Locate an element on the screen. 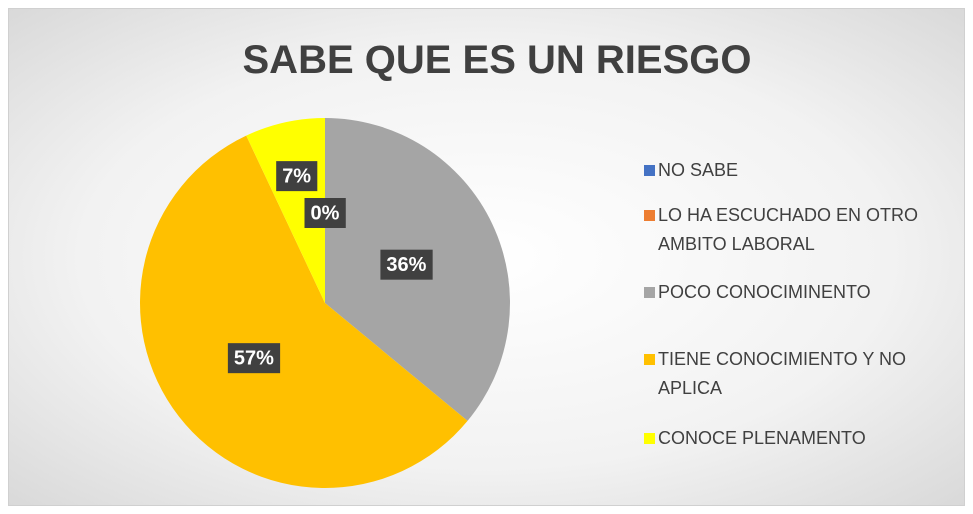  data-label-text: 0% is located at coordinates (325, 213).